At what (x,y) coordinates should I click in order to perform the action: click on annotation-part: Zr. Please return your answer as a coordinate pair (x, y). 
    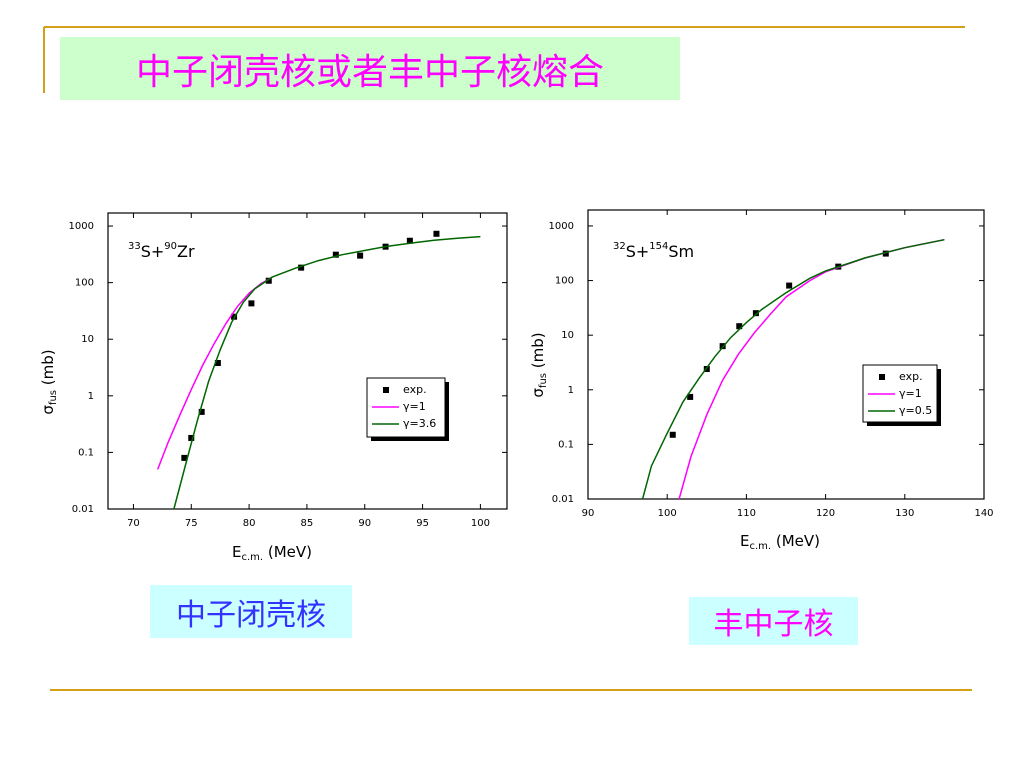
    Looking at the image, I should click on (186, 251).